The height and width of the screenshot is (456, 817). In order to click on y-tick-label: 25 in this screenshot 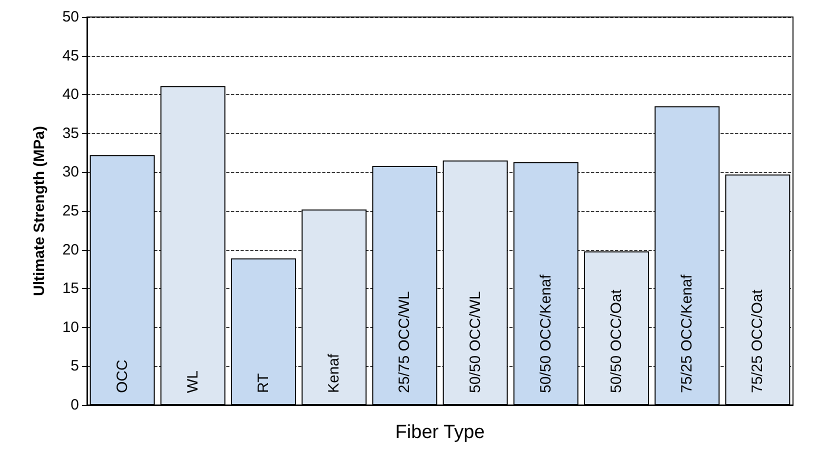, I will do `click(70, 211)`.